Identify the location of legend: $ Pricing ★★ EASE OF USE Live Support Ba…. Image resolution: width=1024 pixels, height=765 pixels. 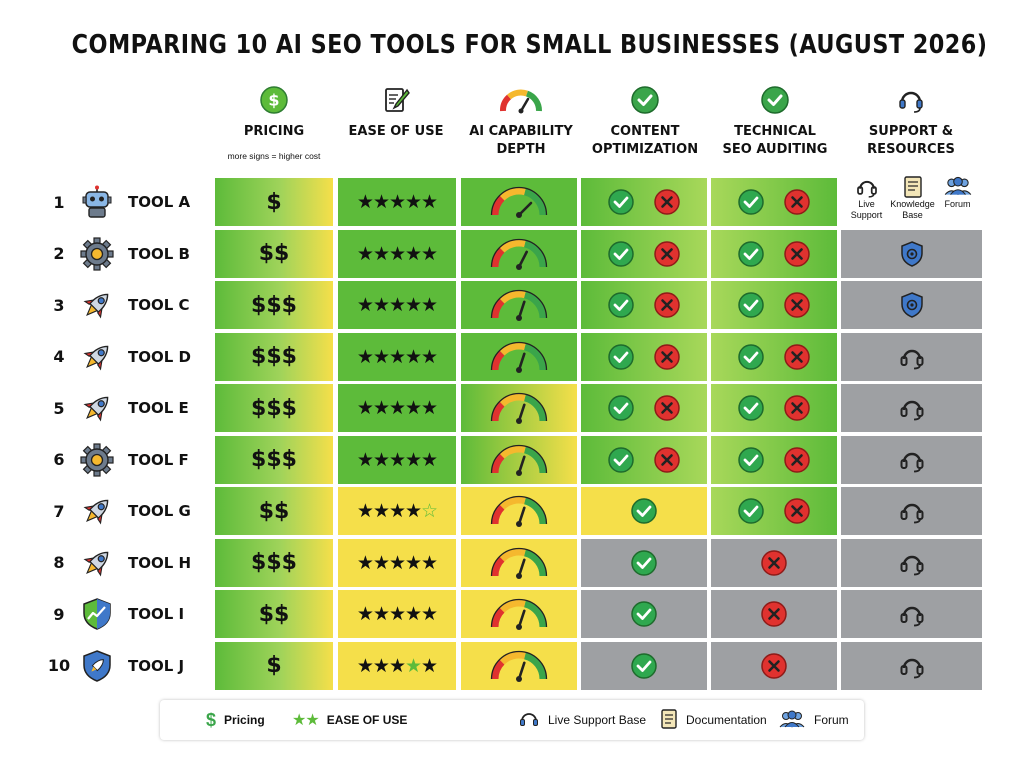
(512, 720).